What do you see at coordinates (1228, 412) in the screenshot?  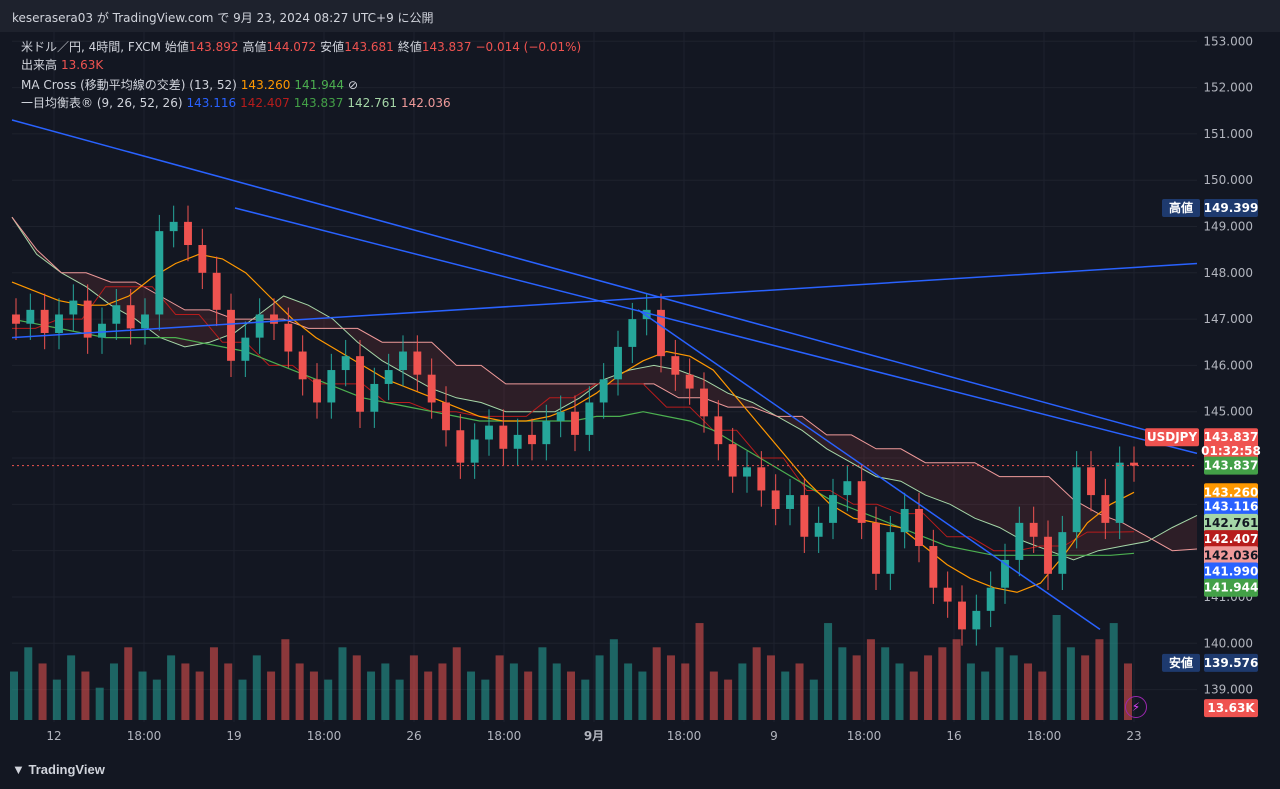 I see `y-tick-label: 145.000` at bounding box center [1228, 412].